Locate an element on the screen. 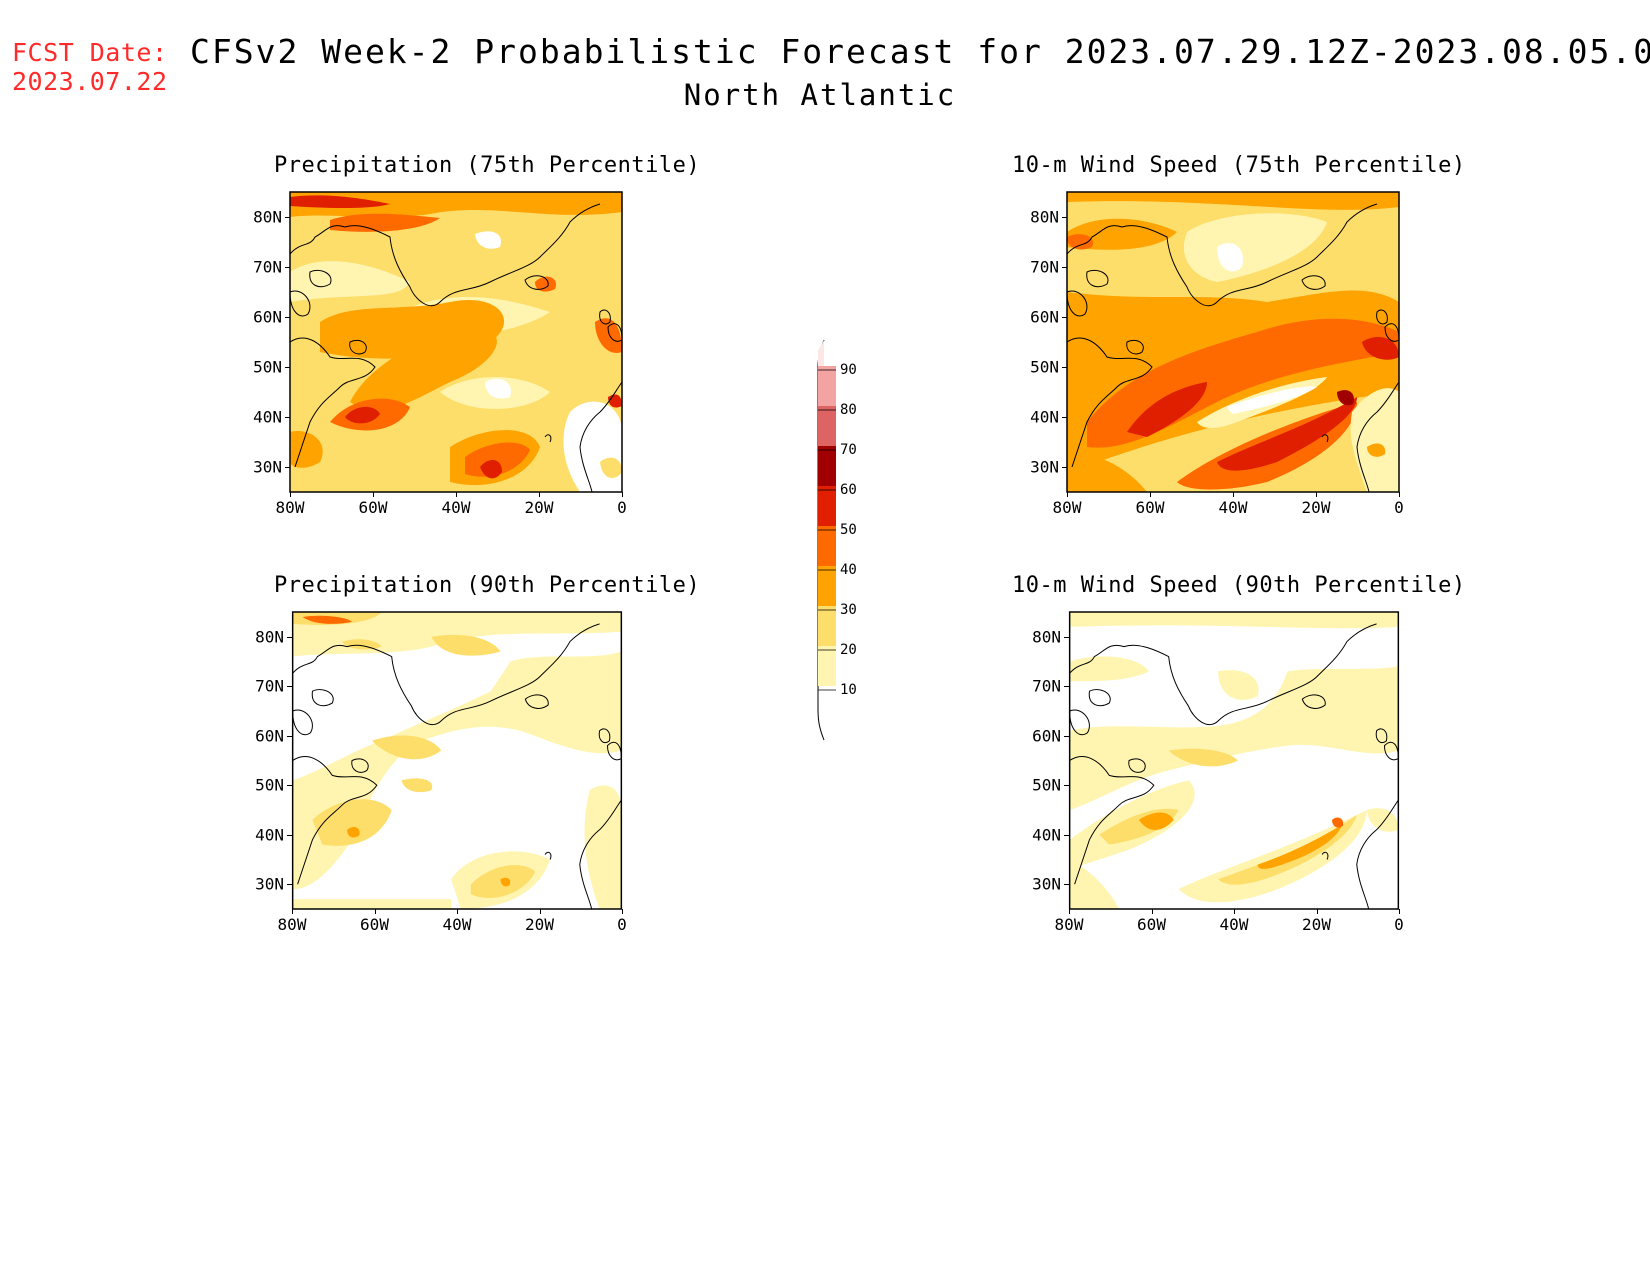  panel-title-precip90: Precipitation (90th Percentile) is located at coordinates (487, 585).